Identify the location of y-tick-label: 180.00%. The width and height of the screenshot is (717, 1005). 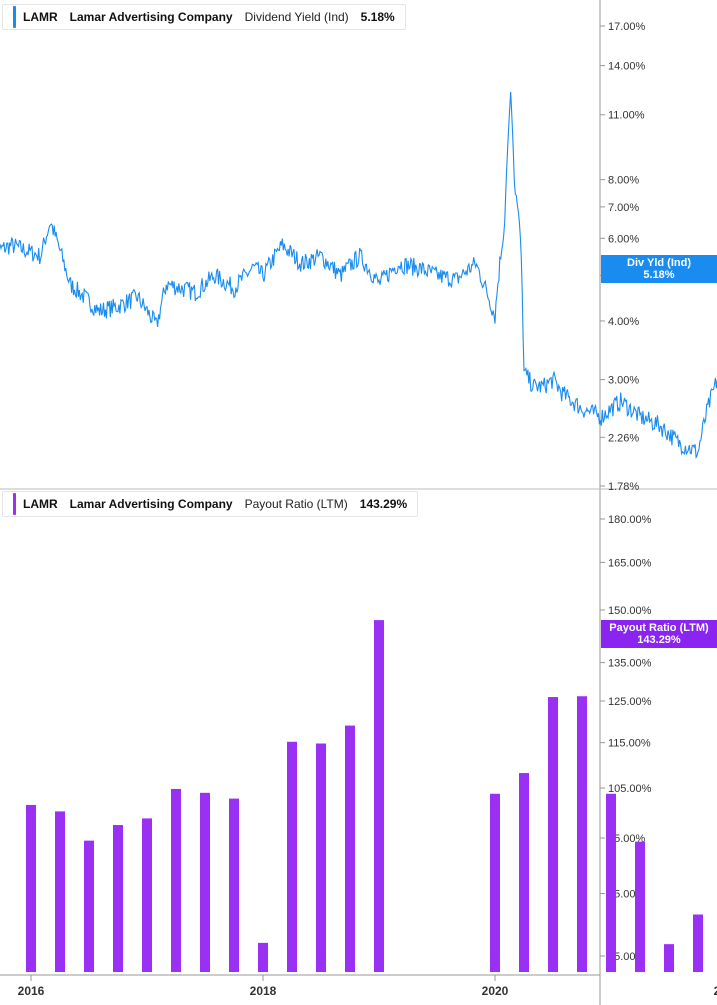
(630, 520).